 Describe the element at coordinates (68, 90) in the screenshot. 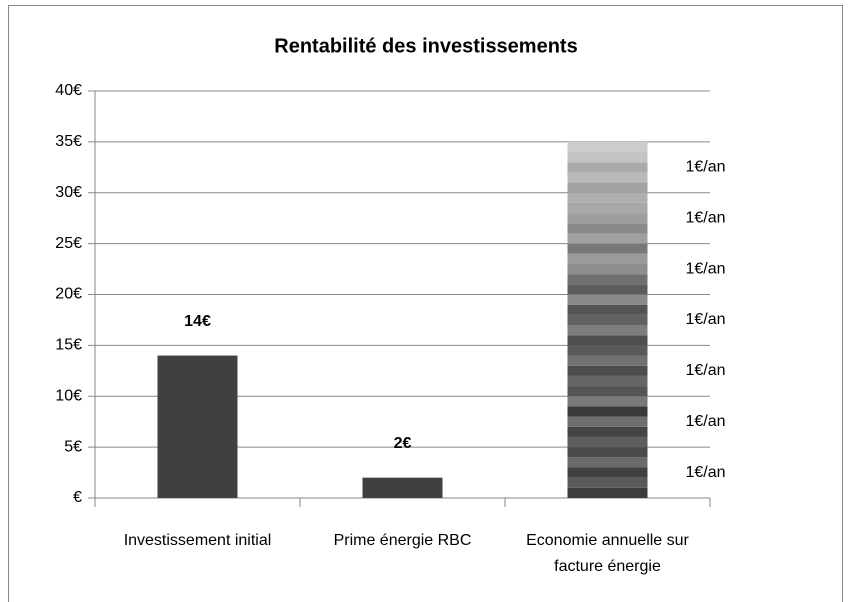

I see `y-tick-label: 40€` at that location.